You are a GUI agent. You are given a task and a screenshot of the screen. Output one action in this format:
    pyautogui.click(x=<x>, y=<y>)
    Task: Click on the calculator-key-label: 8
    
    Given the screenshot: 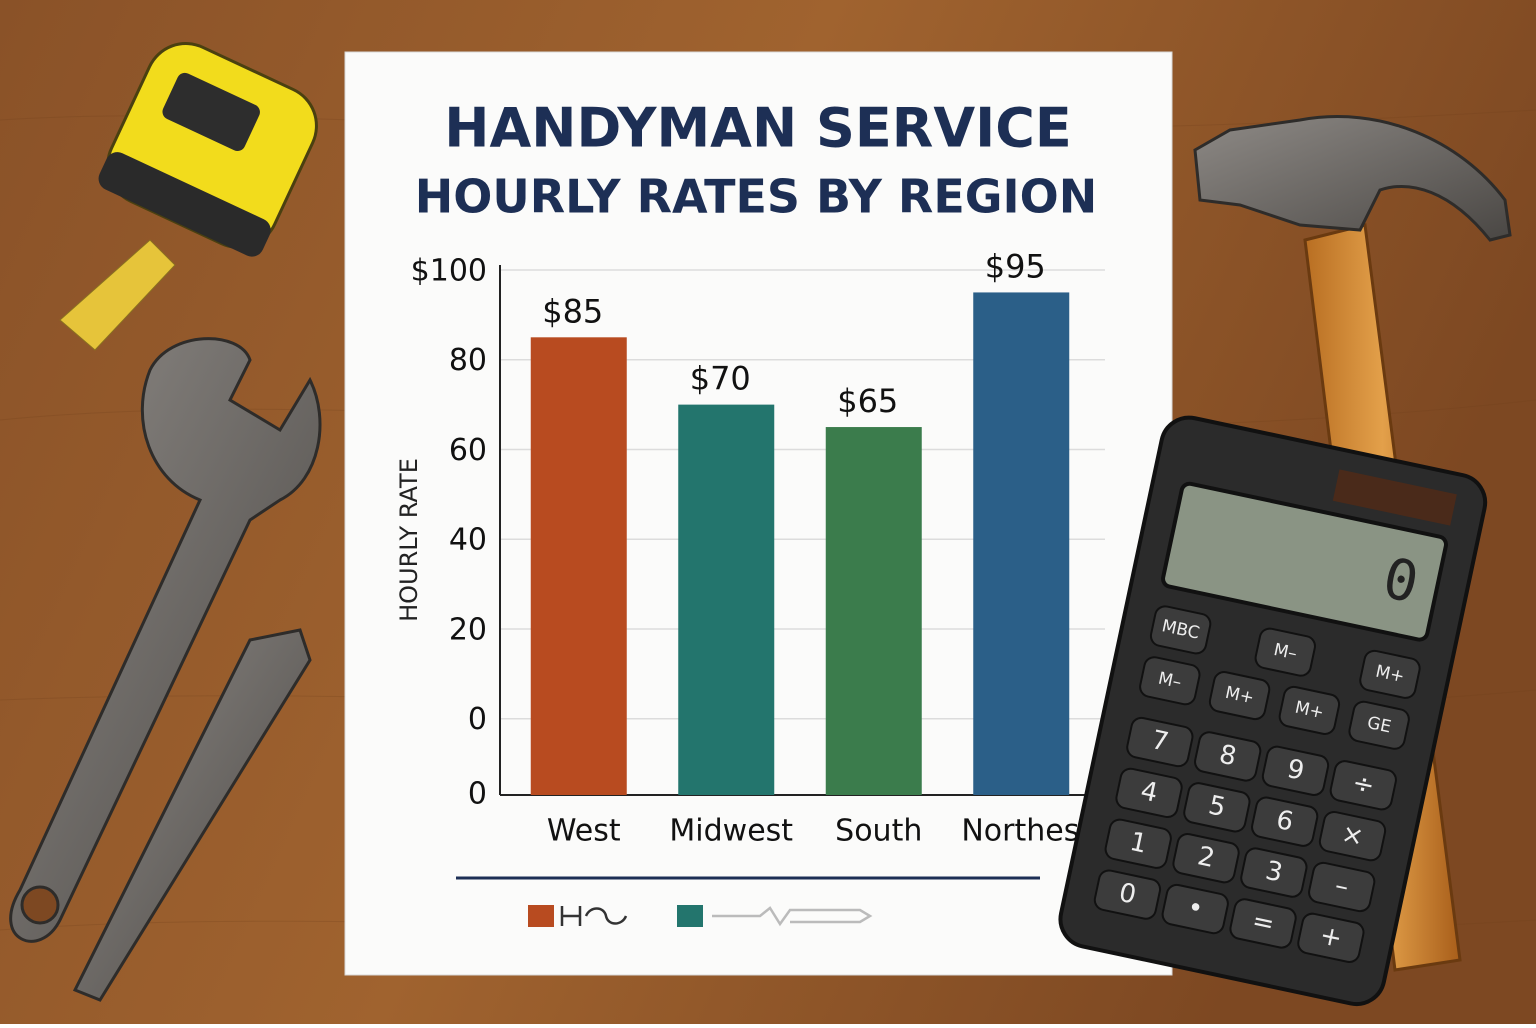 What is the action you would take?
    pyautogui.click(x=1228, y=756)
    